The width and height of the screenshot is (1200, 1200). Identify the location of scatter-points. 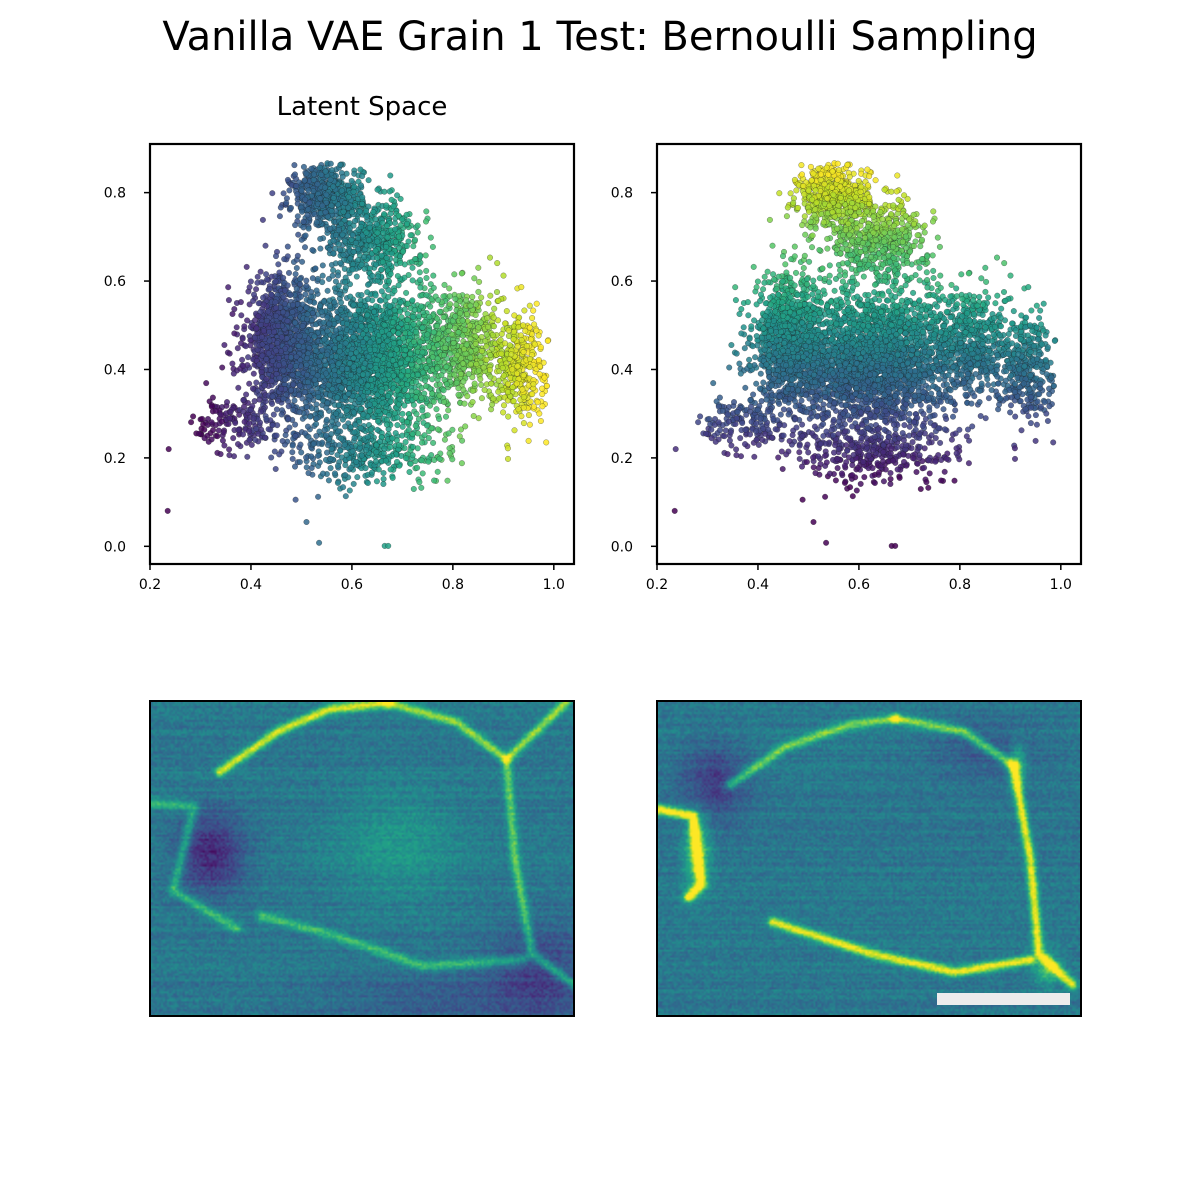
(358, 354).